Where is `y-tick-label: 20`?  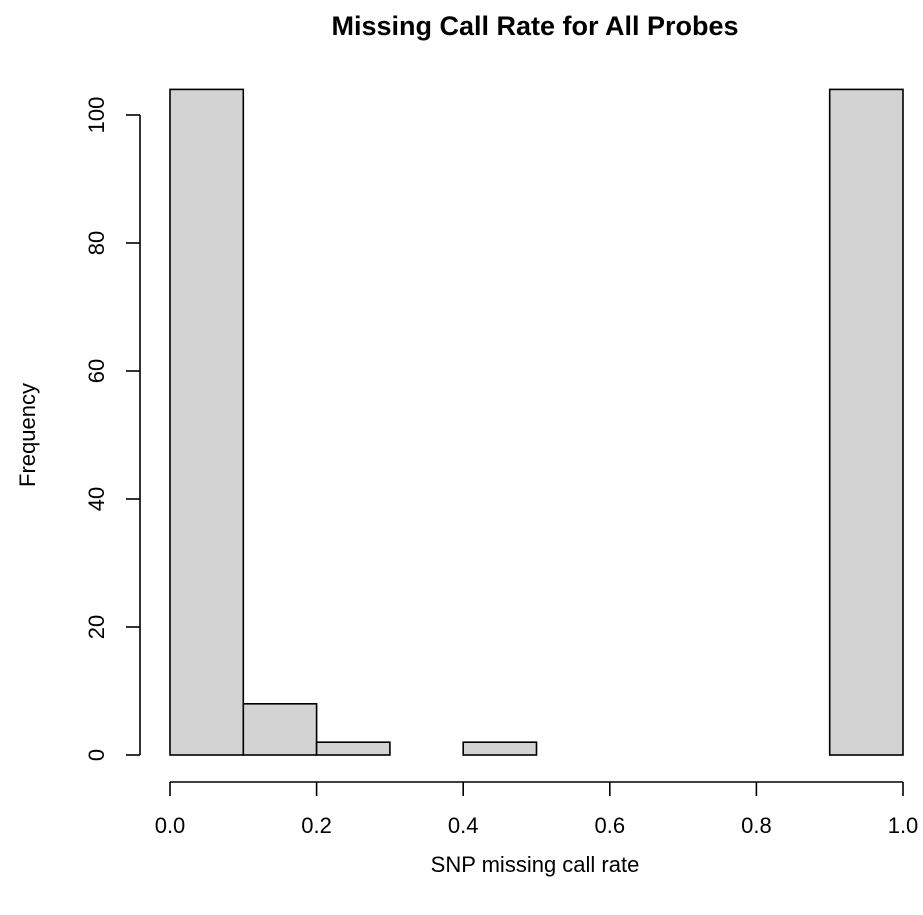
y-tick-label: 20 is located at coordinates (96, 627).